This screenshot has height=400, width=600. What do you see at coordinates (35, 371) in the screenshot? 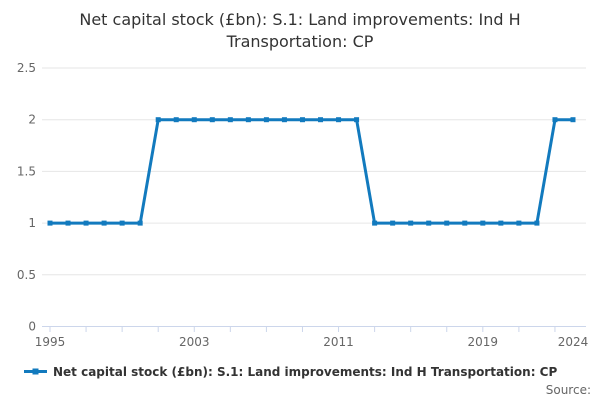
I see `legend-line-marker-icon` at bounding box center [35, 371].